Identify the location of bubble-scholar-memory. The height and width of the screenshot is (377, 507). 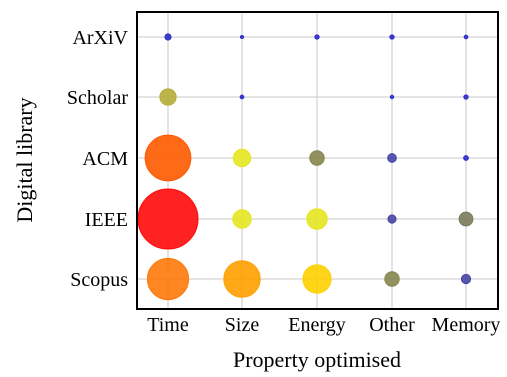
(466, 97).